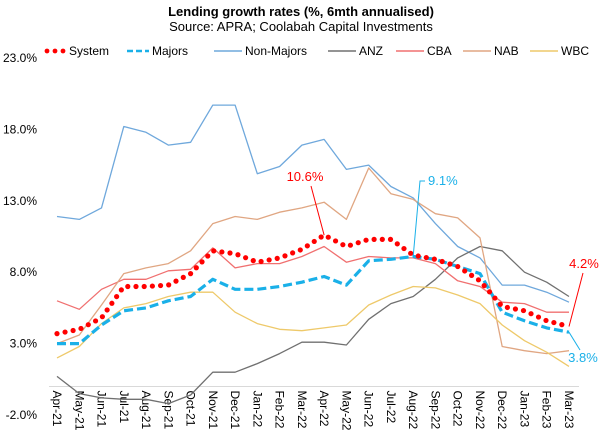  What do you see at coordinates (502, 409) in the screenshot?
I see `x-tick-label: Dec-22` at bounding box center [502, 409].